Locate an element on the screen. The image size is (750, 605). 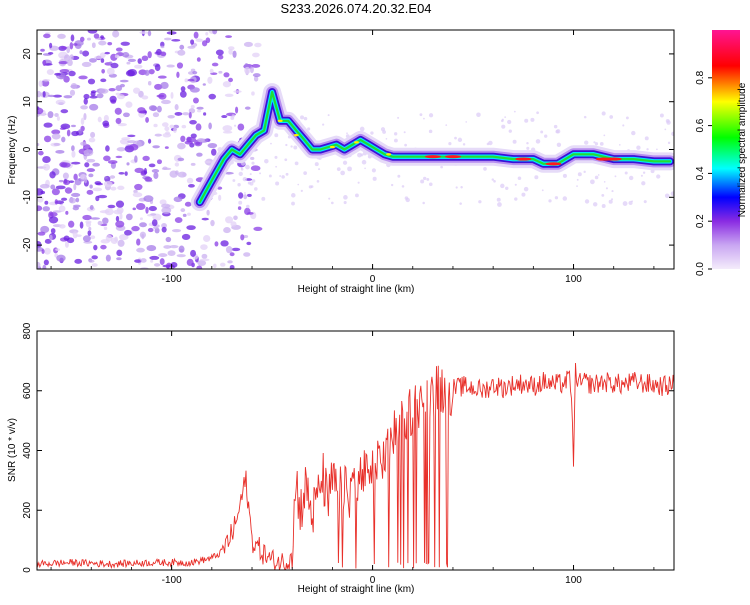
spectrogram-ytick-label: -20 is located at coordinates (27, 244).